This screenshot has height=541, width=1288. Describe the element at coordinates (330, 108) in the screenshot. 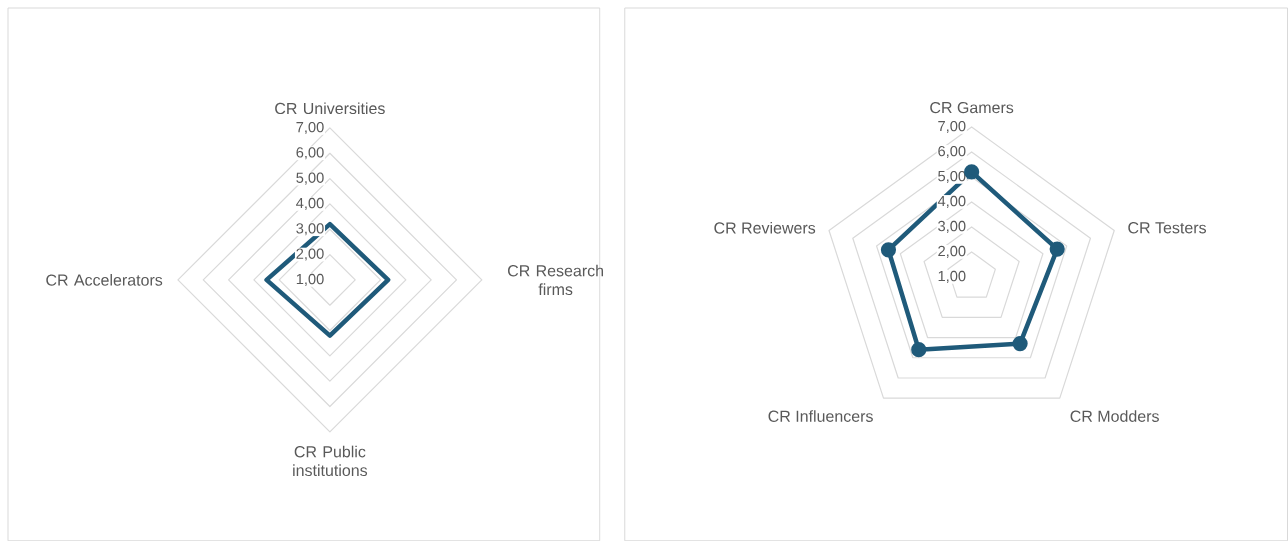

I see `spoke-label: CR Universities` at that location.